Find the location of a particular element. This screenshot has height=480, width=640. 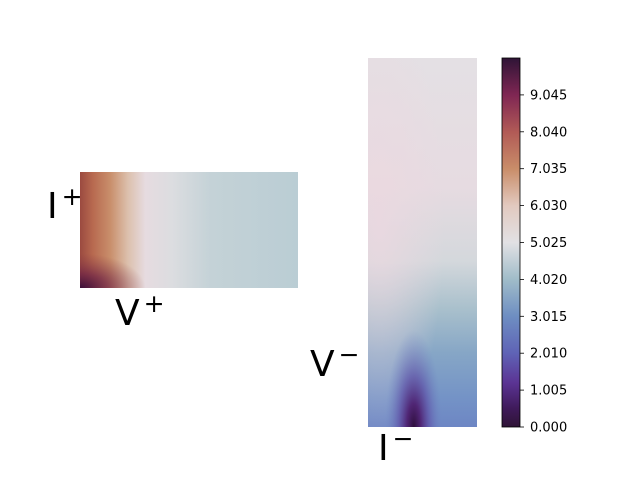

electrode-label-left-1: V + is located at coordinates (140, 311).